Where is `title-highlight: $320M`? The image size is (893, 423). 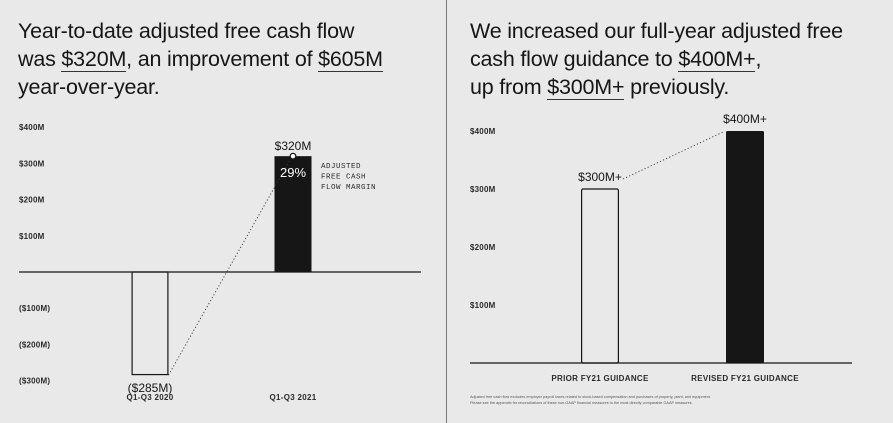
title-highlight: $320M is located at coordinates (94, 59).